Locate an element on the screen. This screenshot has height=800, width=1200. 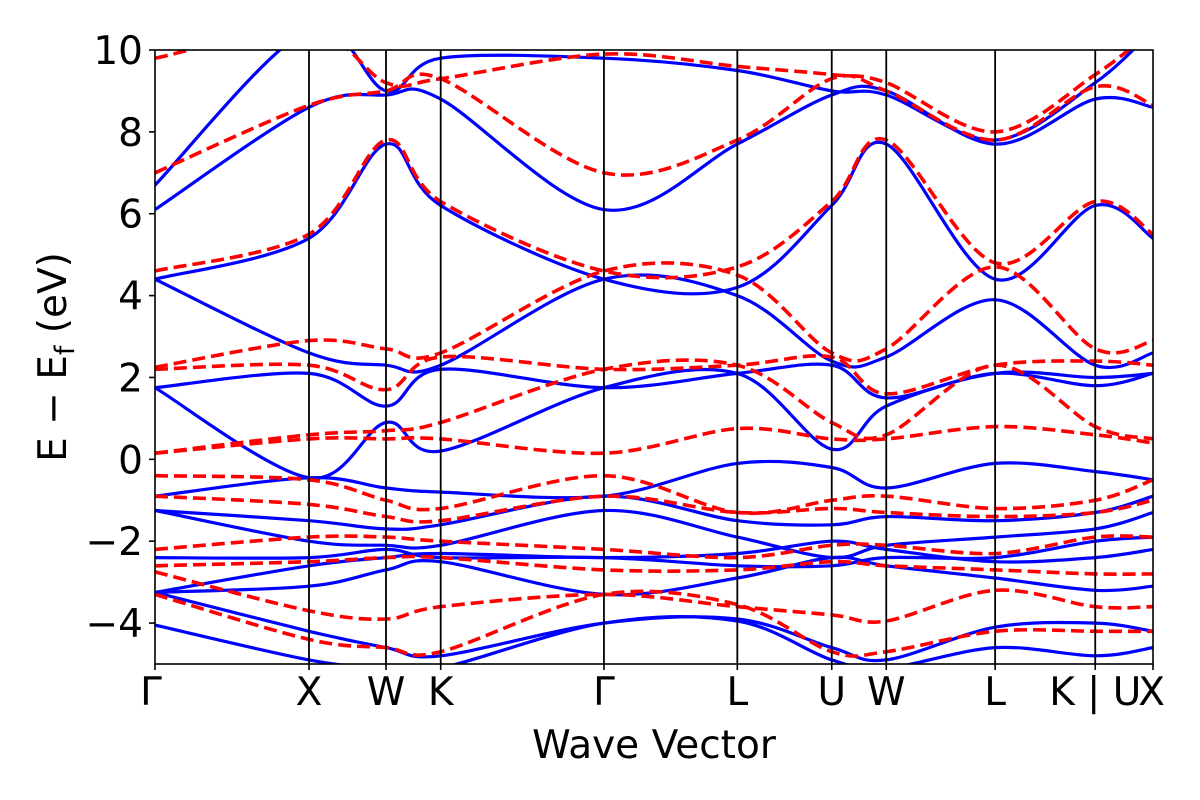
x-tick-label-2: X is located at coordinates (309, 692).